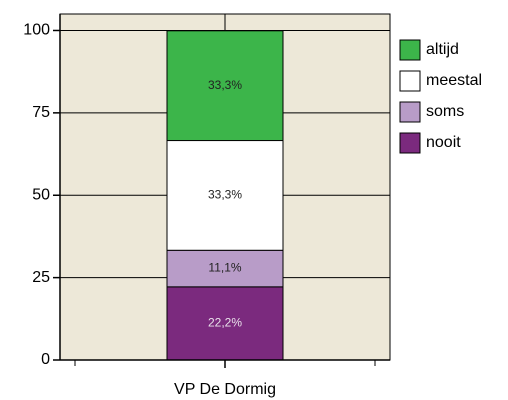 The image size is (508, 400). Describe the element at coordinates (45, 359) in the screenshot. I see `y-tick-label: 0` at that location.